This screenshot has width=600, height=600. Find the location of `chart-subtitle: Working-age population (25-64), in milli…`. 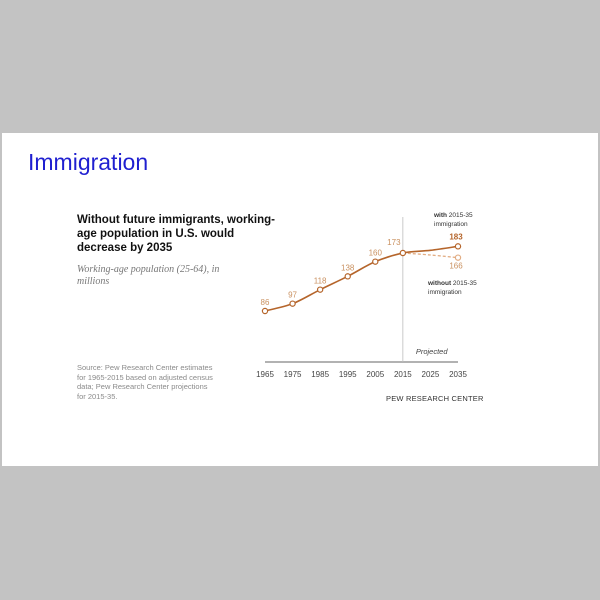

chart-subtitle: Working-age population (25-64), in milli… is located at coordinates (148, 275).